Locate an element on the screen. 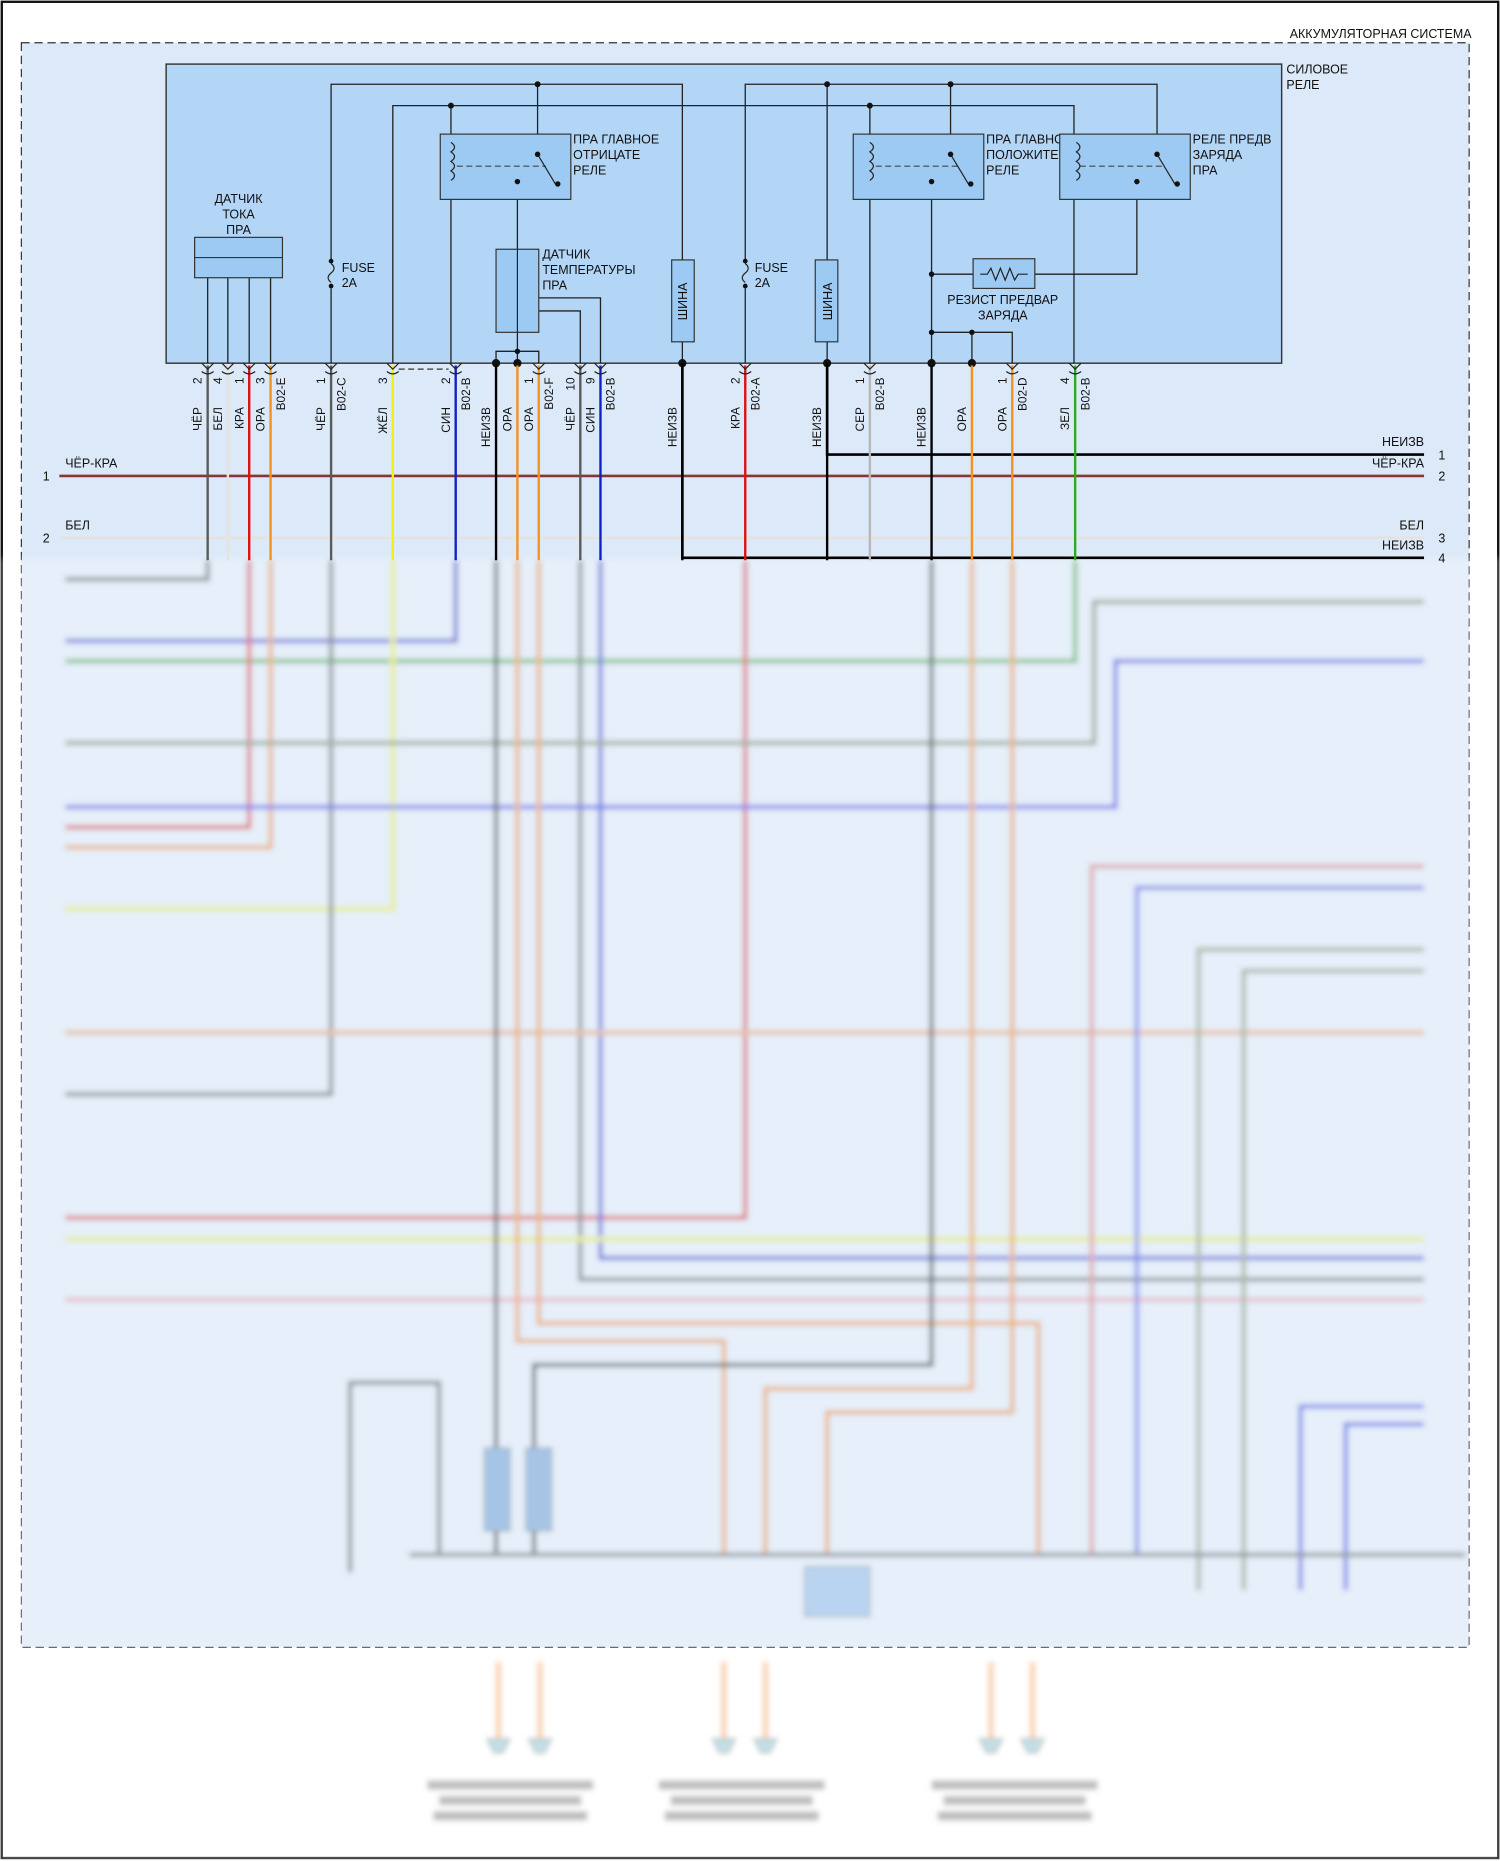 The image size is (1500, 1861). pin-connector-id: B02-A is located at coordinates (755, 393).